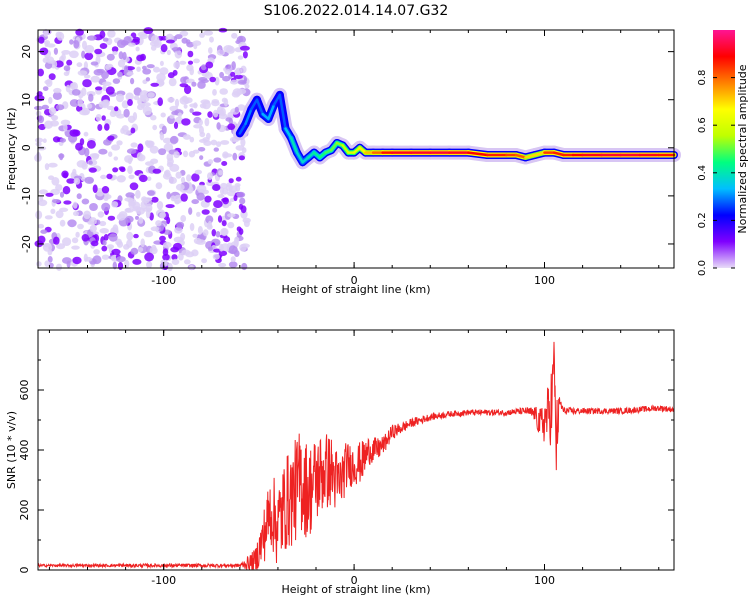 Image resolution: width=750 pixels, height=600 pixels. I want to click on spectrogram-y-label: Frequency (Hz), so click(11, 149).